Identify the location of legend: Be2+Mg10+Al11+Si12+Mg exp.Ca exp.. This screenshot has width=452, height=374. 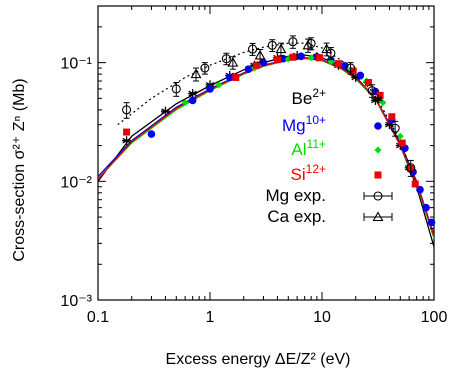
(329, 156).